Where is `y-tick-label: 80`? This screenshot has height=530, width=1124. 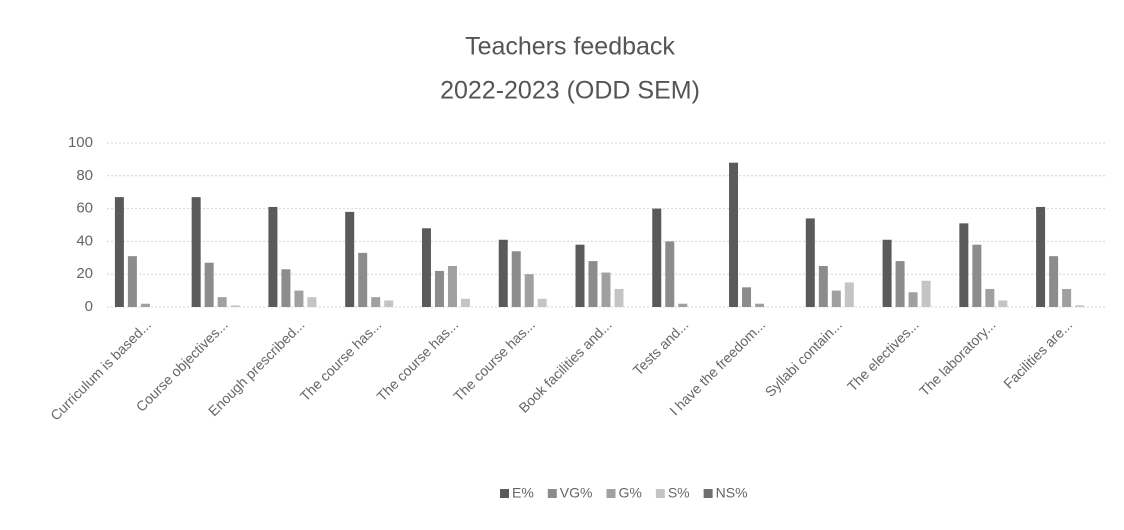
y-tick-label: 80 is located at coordinates (84, 175).